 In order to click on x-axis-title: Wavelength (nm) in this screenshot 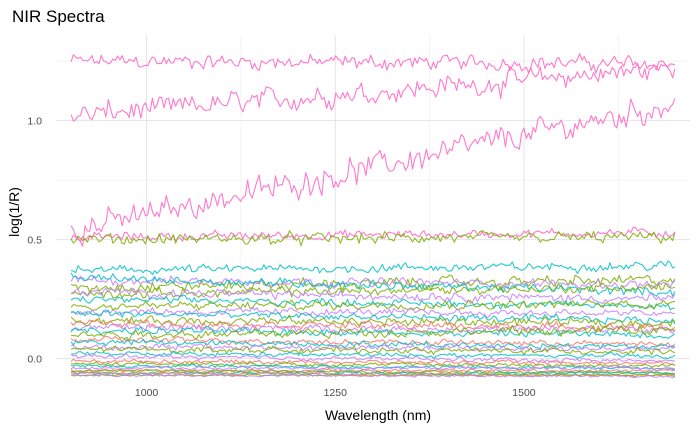, I will do `click(378, 415)`.